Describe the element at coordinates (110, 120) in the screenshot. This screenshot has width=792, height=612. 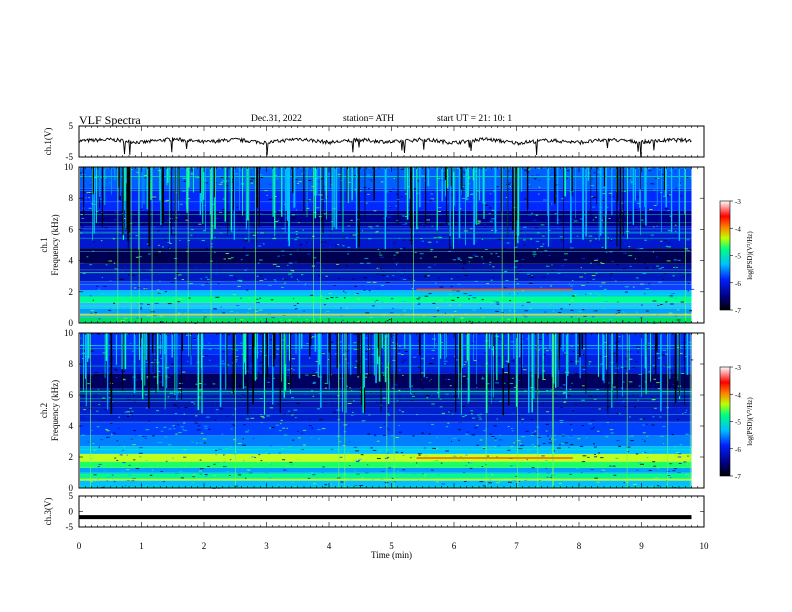
I see `figure-title: VLF Spectra` at that location.